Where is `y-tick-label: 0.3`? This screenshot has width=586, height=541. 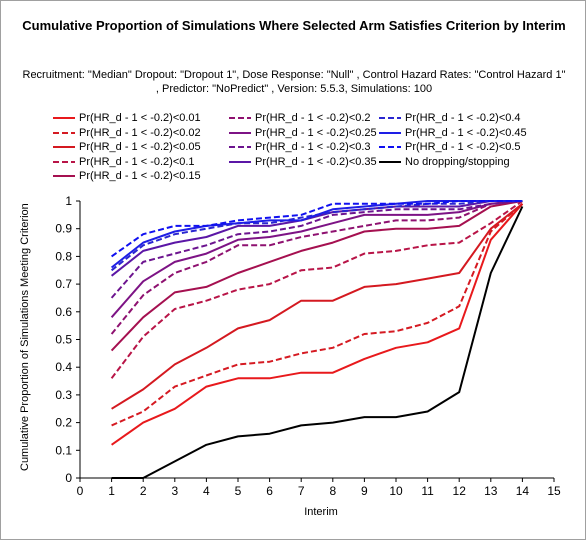 y-tick-label: 0.3 is located at coordinates (63, 395).